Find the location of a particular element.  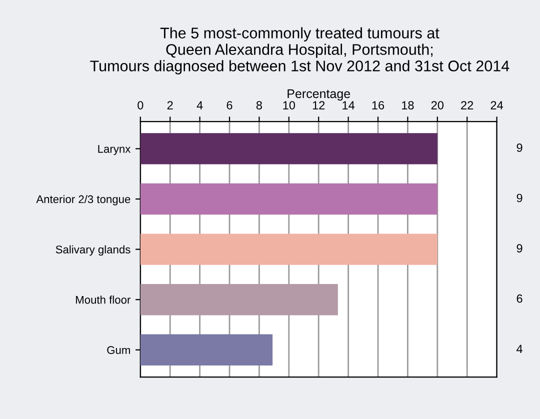

x-tick-label: 12 is located at coordinates (318, 105).